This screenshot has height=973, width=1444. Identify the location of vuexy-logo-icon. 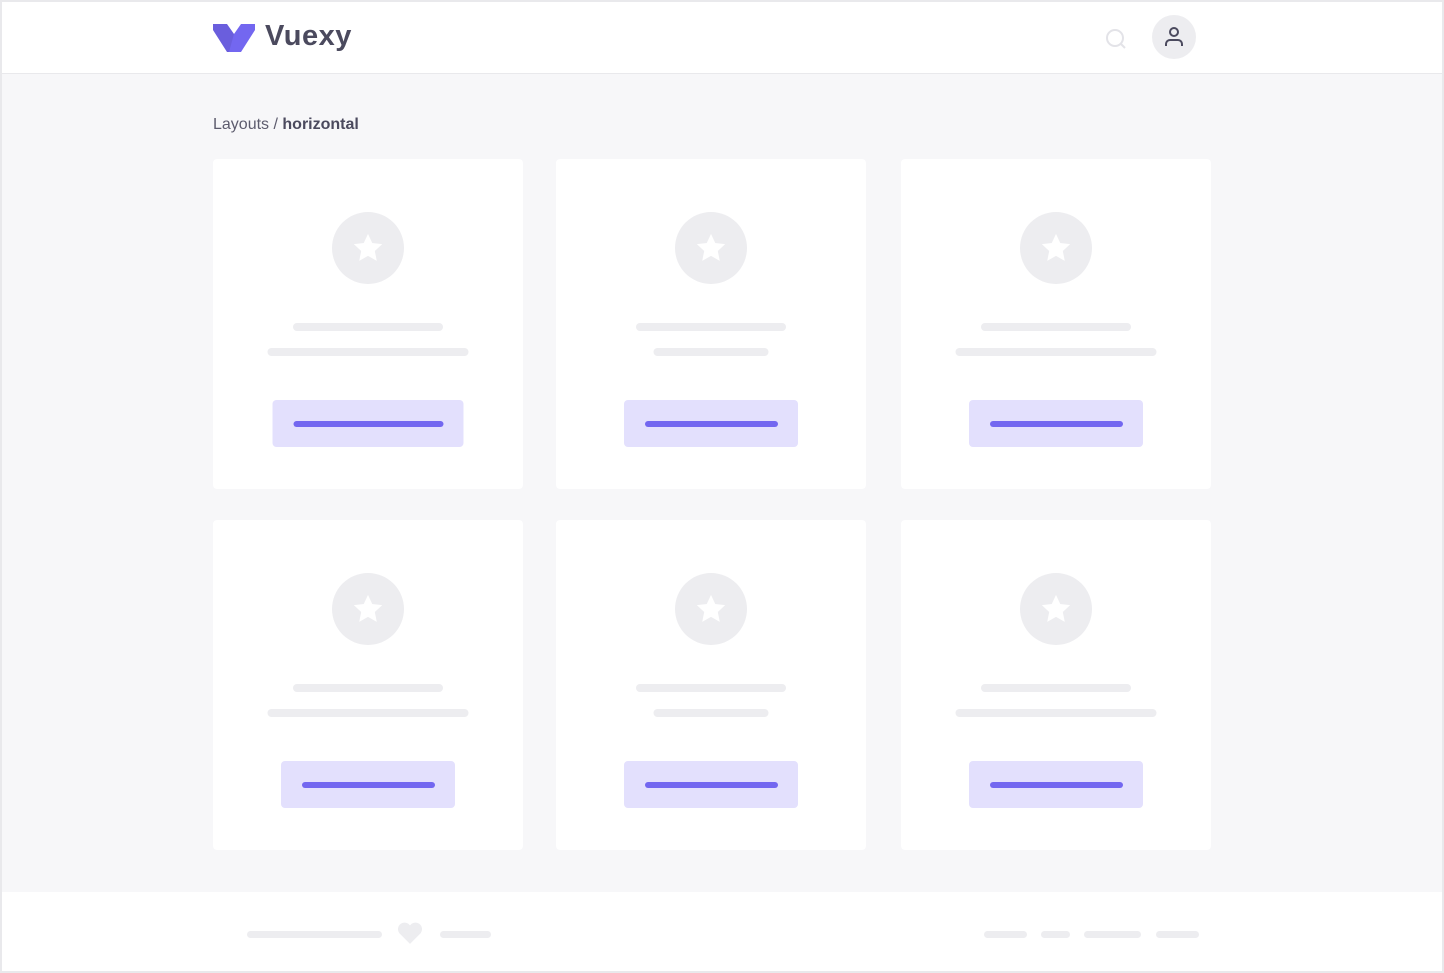
(234, 37).